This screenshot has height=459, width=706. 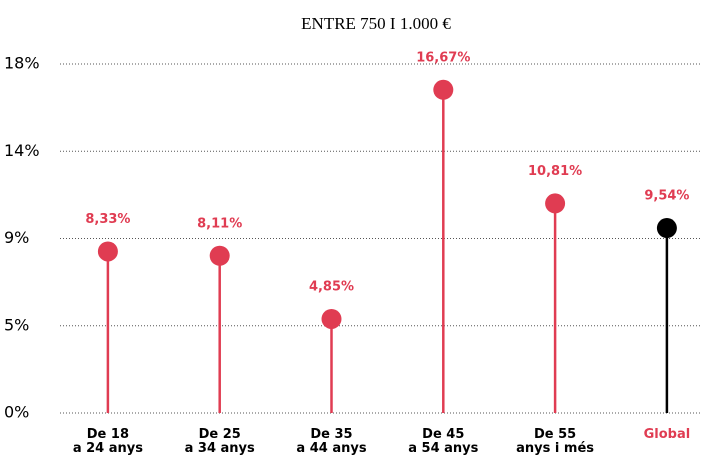 What do you see at coordinates (16, 324) in the screenshot?
I see `y-tick-label: 5%` at bounding box center [16, 324].